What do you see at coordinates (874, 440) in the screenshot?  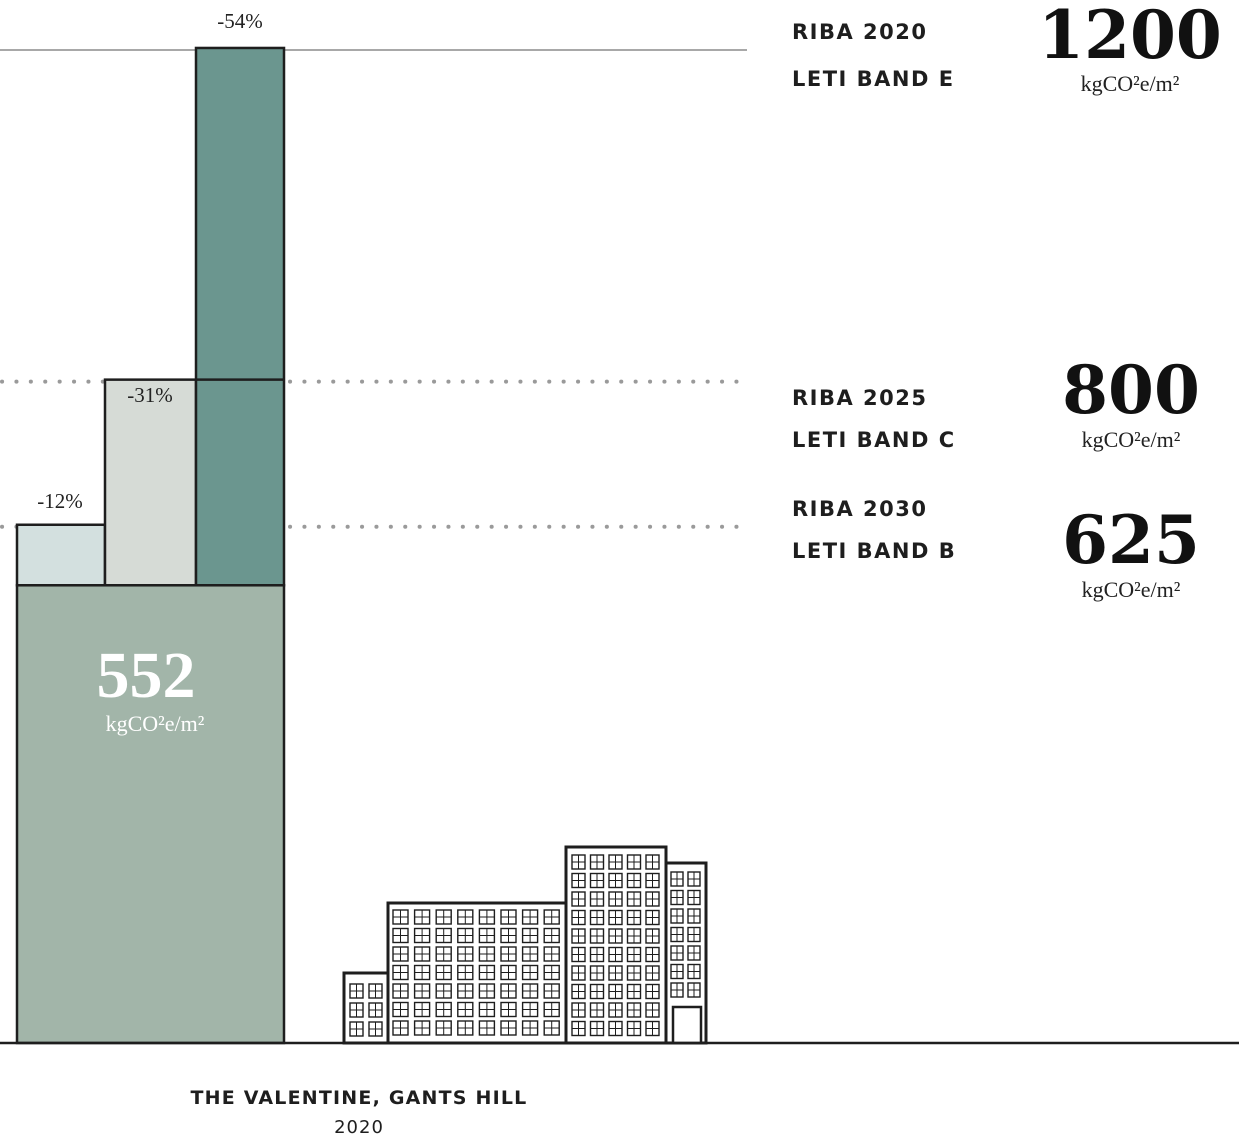 I see `benchmark-leti-c: LETI BAND C` at bounding box center [874, 440].